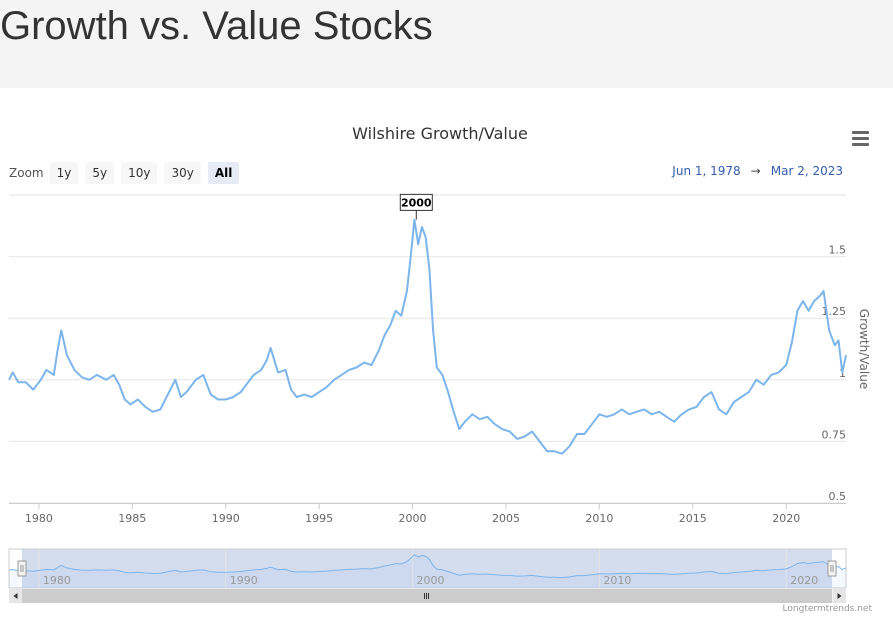 The image size is (893, 628). What do you see at coordinates (864, 349) in the screenshot?
I see `y-axis-label: Growth/Value` at bounding box center [864, 349].